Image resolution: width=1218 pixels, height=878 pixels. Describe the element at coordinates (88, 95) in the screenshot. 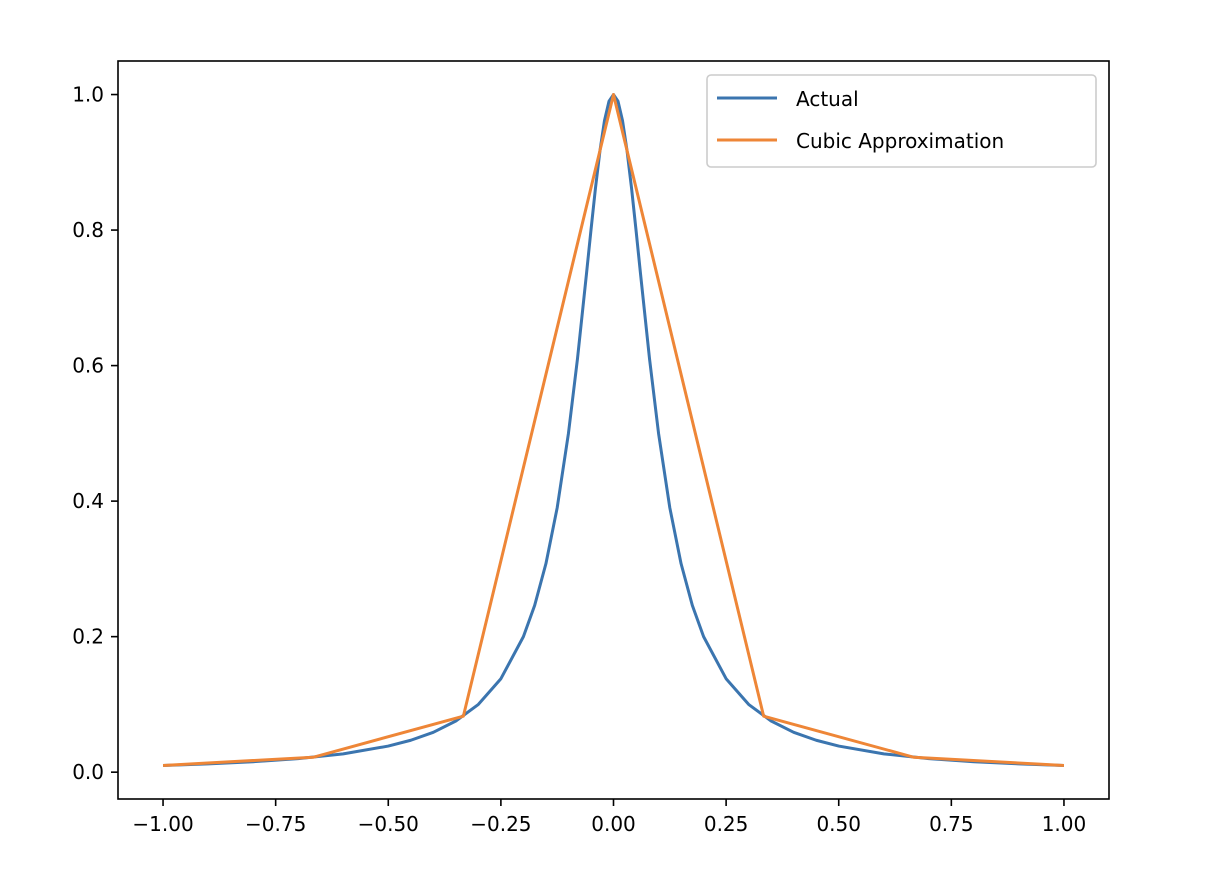

I see `y-tick-label: 1.0` at that location.